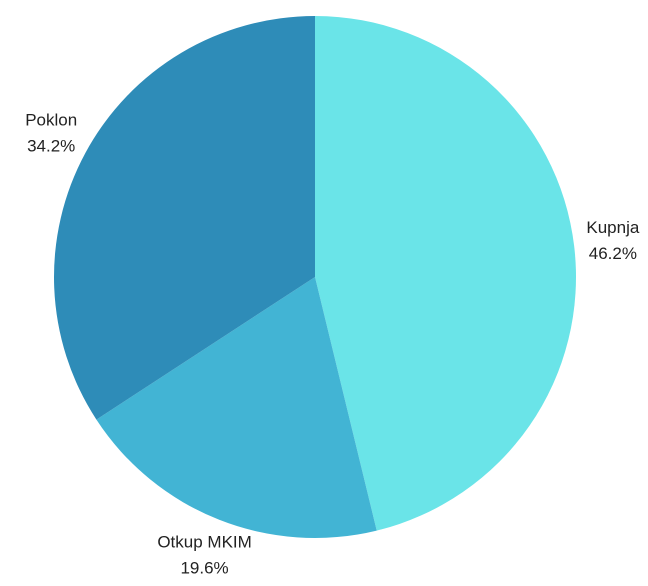  I want to click on slice-value-label: 34.2%, so click(51, 146).